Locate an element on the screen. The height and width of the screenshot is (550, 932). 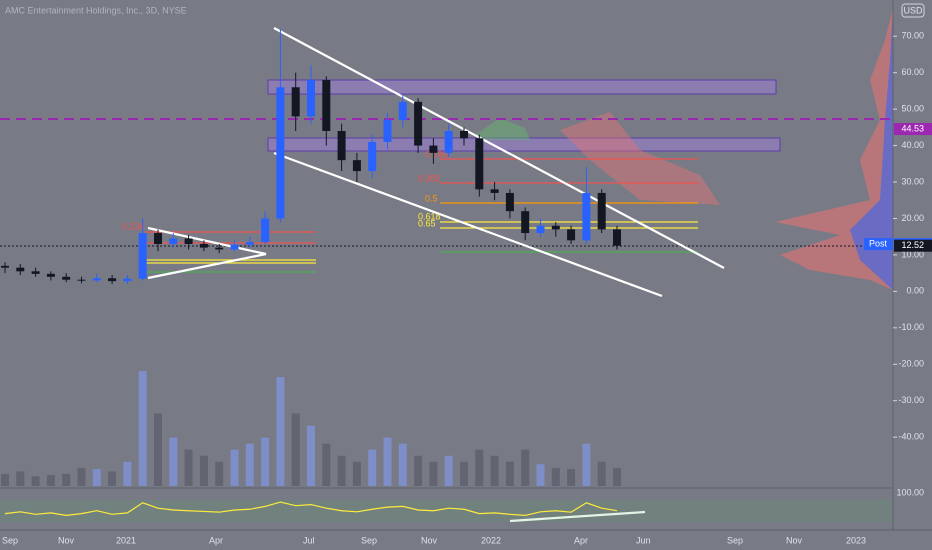
fib-label: 0.618 is located at coordinates (429, 216).